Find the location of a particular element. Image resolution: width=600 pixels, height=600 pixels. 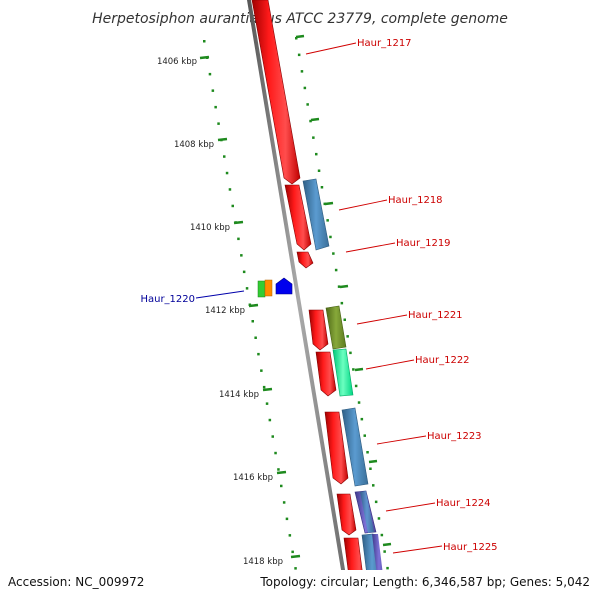

forward-cog-track is located at coordinates (344, 389).